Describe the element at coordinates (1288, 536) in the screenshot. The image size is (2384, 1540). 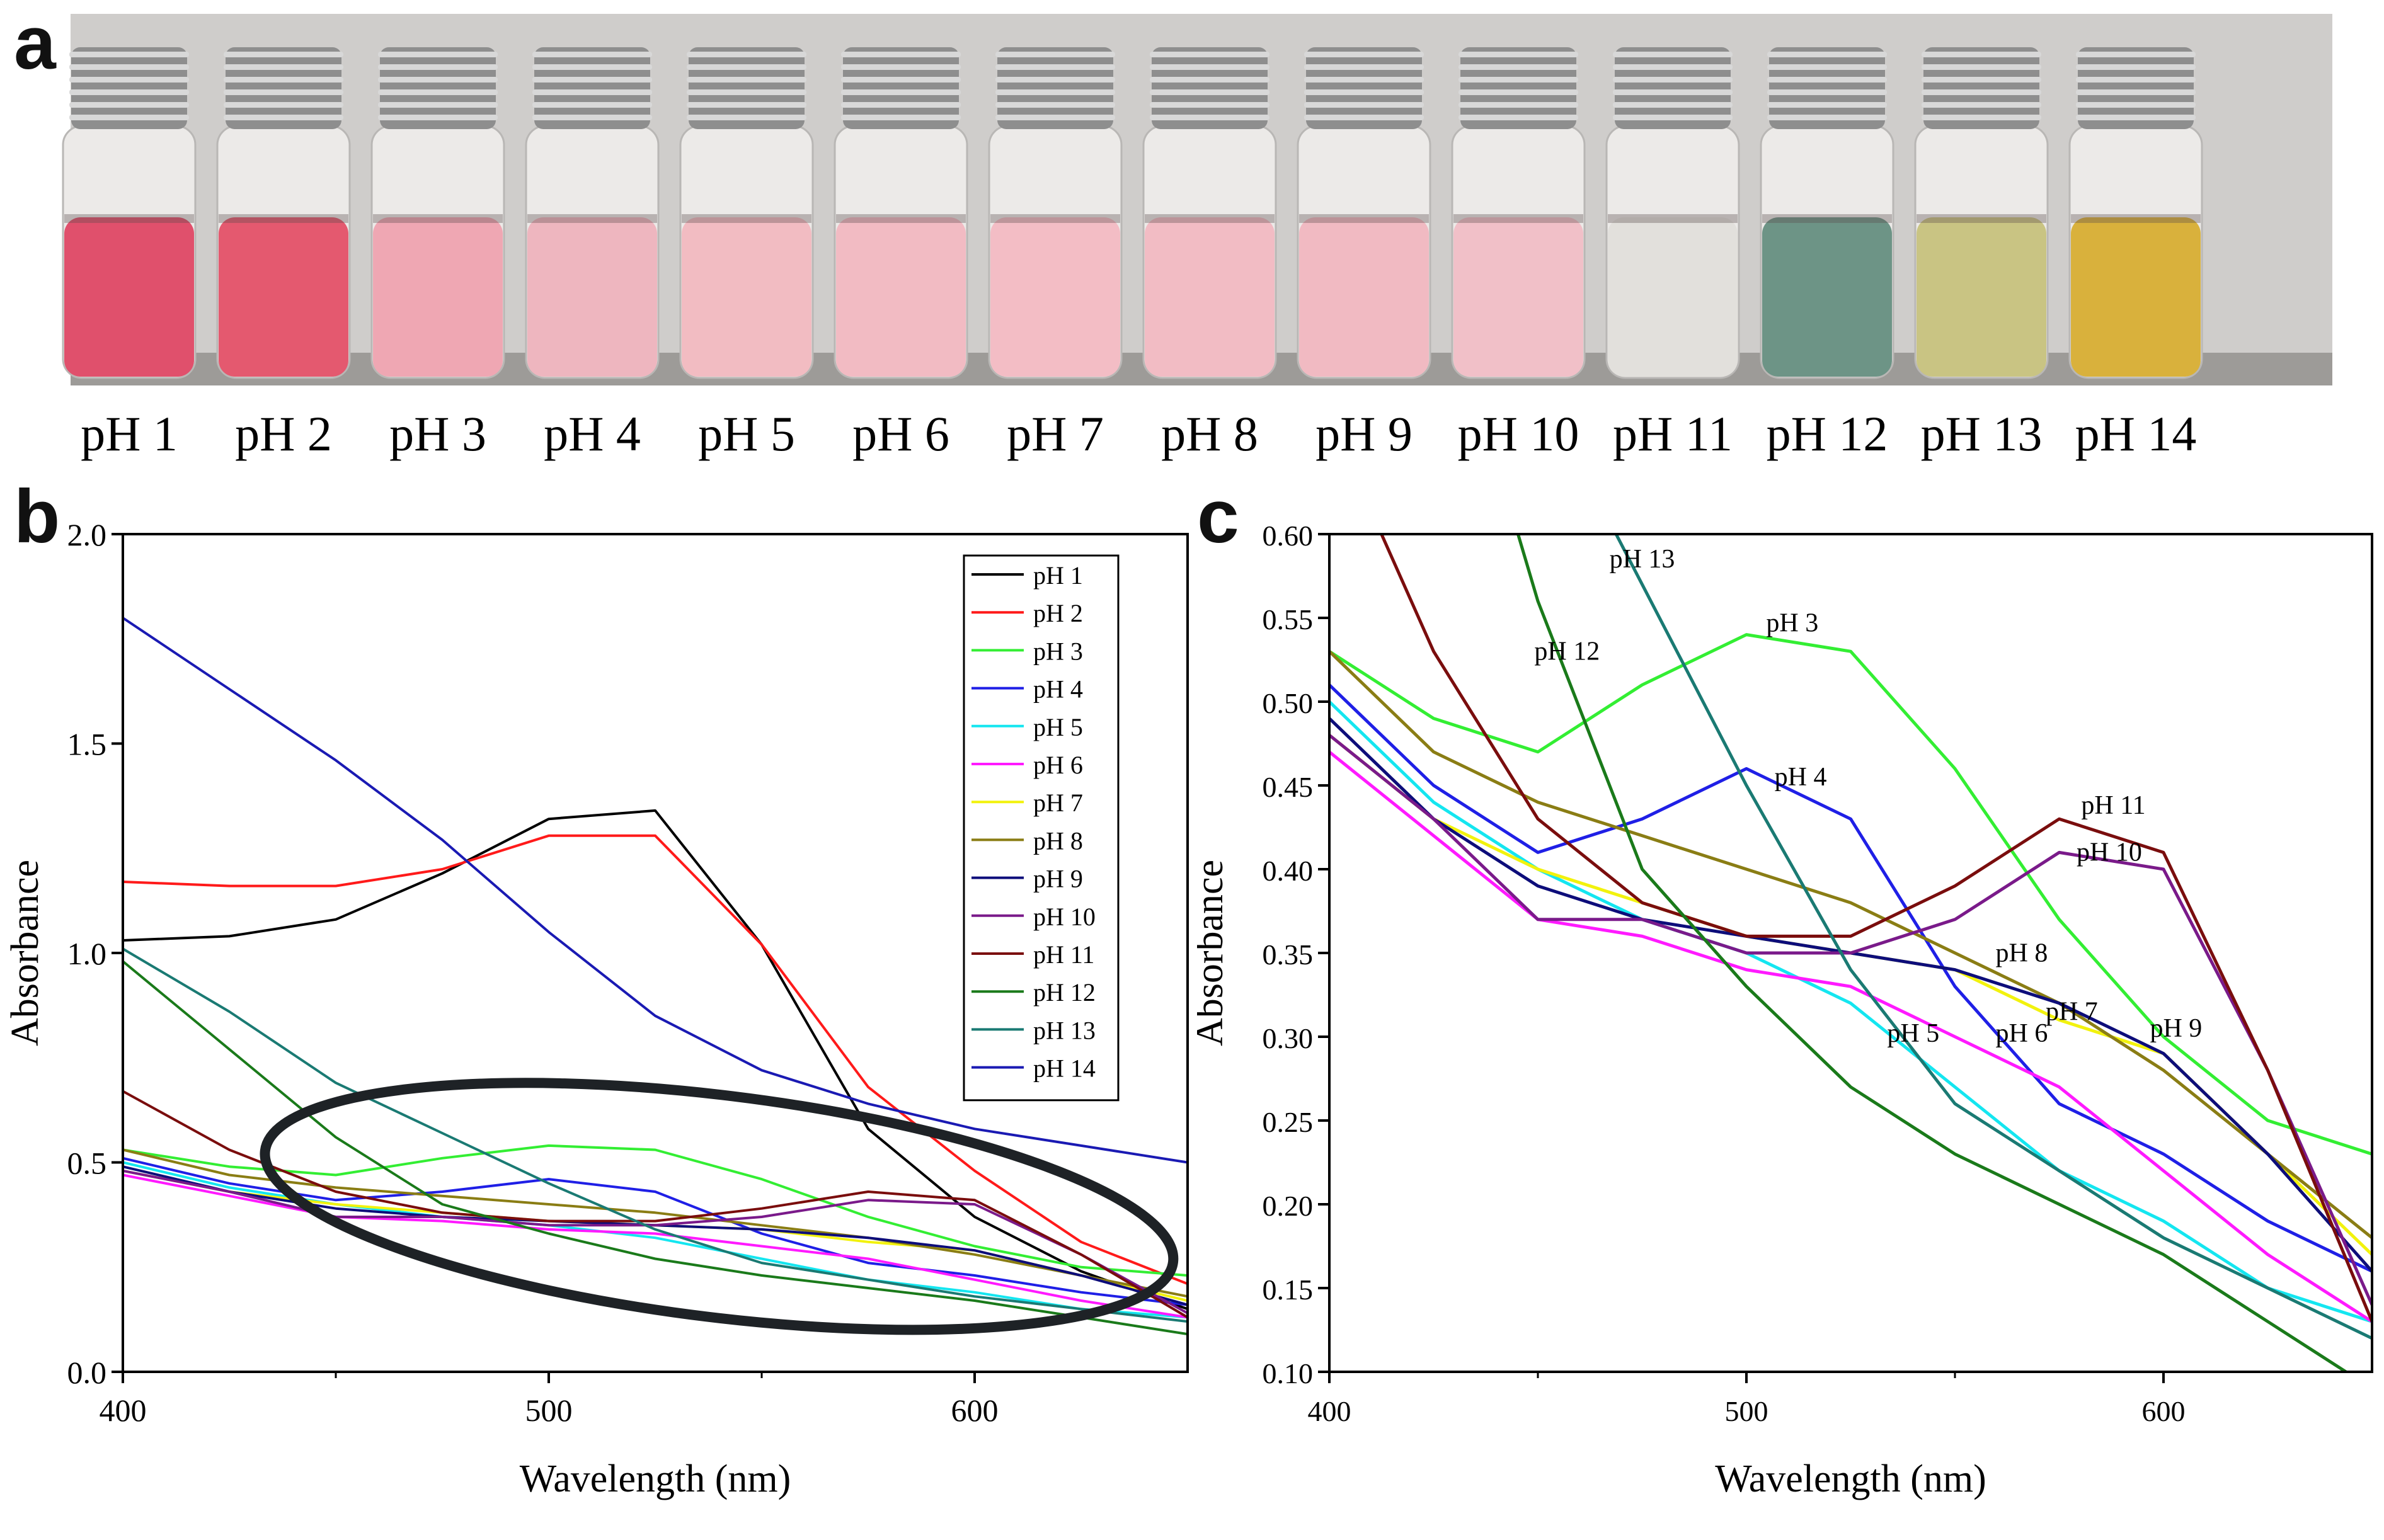
I see `y-tick-label: 0.60` at that location.